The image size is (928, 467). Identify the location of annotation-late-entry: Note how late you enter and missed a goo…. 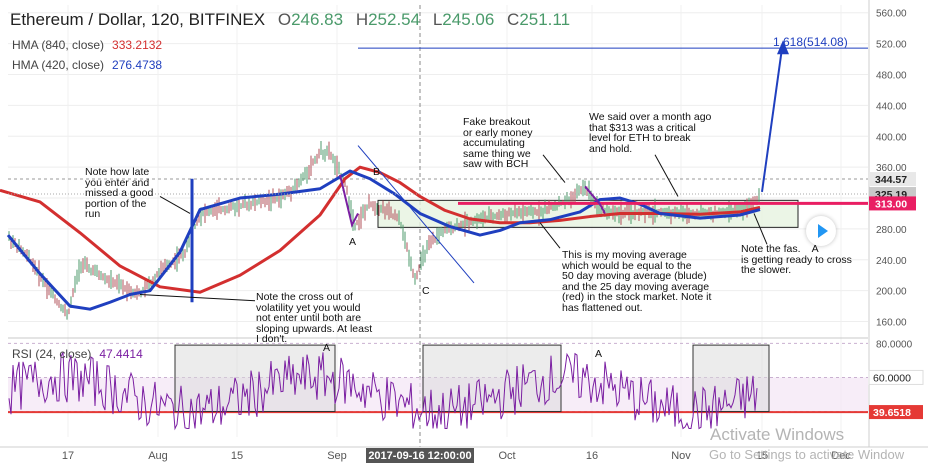
(119, 193).